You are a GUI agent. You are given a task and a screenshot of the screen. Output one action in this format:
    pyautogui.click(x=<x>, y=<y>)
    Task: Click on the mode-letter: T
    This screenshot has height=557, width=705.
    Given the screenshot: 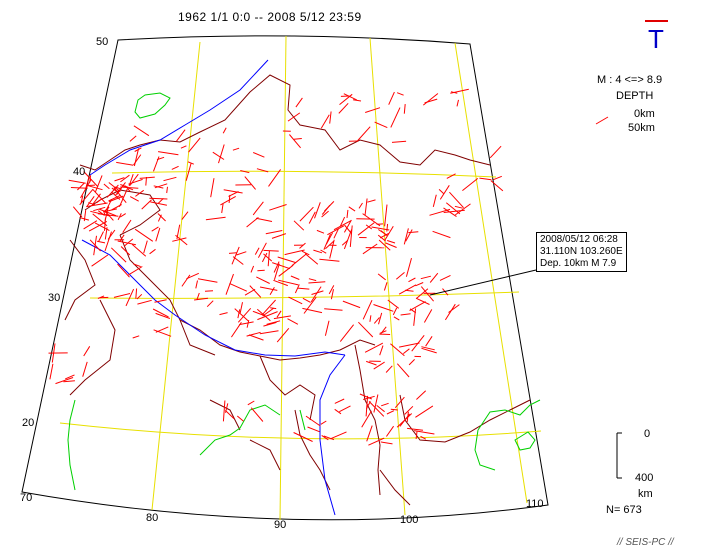 What is the action you would take?
    pyautogui.click(x=656, y=39)
    